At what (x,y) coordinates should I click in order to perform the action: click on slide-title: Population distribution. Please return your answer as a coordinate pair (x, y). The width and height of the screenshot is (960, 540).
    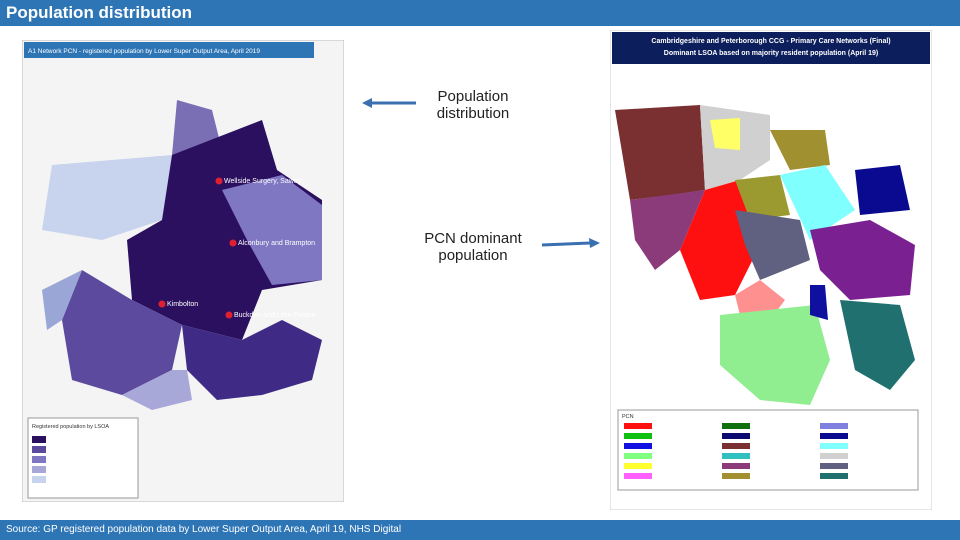
    Looking at the image, I should click on (480, 13).